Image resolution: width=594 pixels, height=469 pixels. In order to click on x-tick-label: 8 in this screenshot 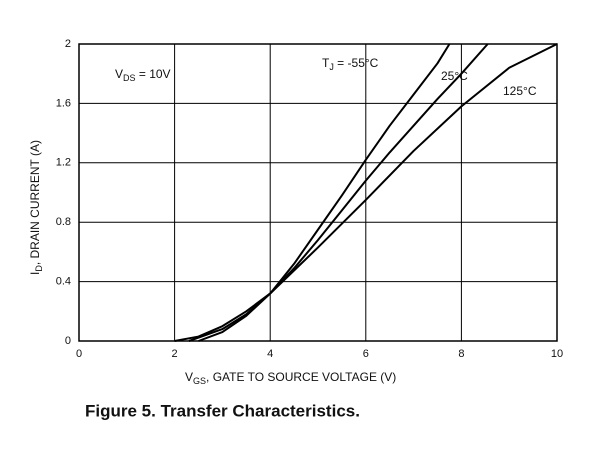, I will do `click(461, 354)`.